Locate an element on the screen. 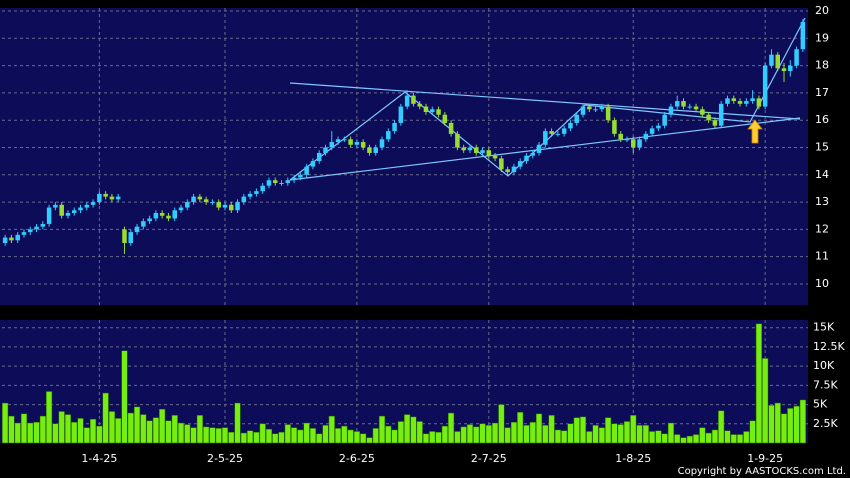  y-tick-label: 19 is located at coordinates (822, 37).